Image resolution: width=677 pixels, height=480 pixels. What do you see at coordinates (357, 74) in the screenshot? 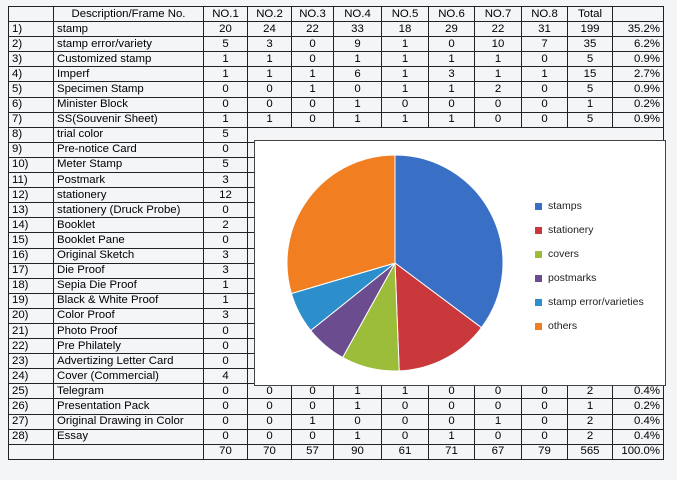
I see `frame-count-cell: 6` at bounding box center [357, 74].